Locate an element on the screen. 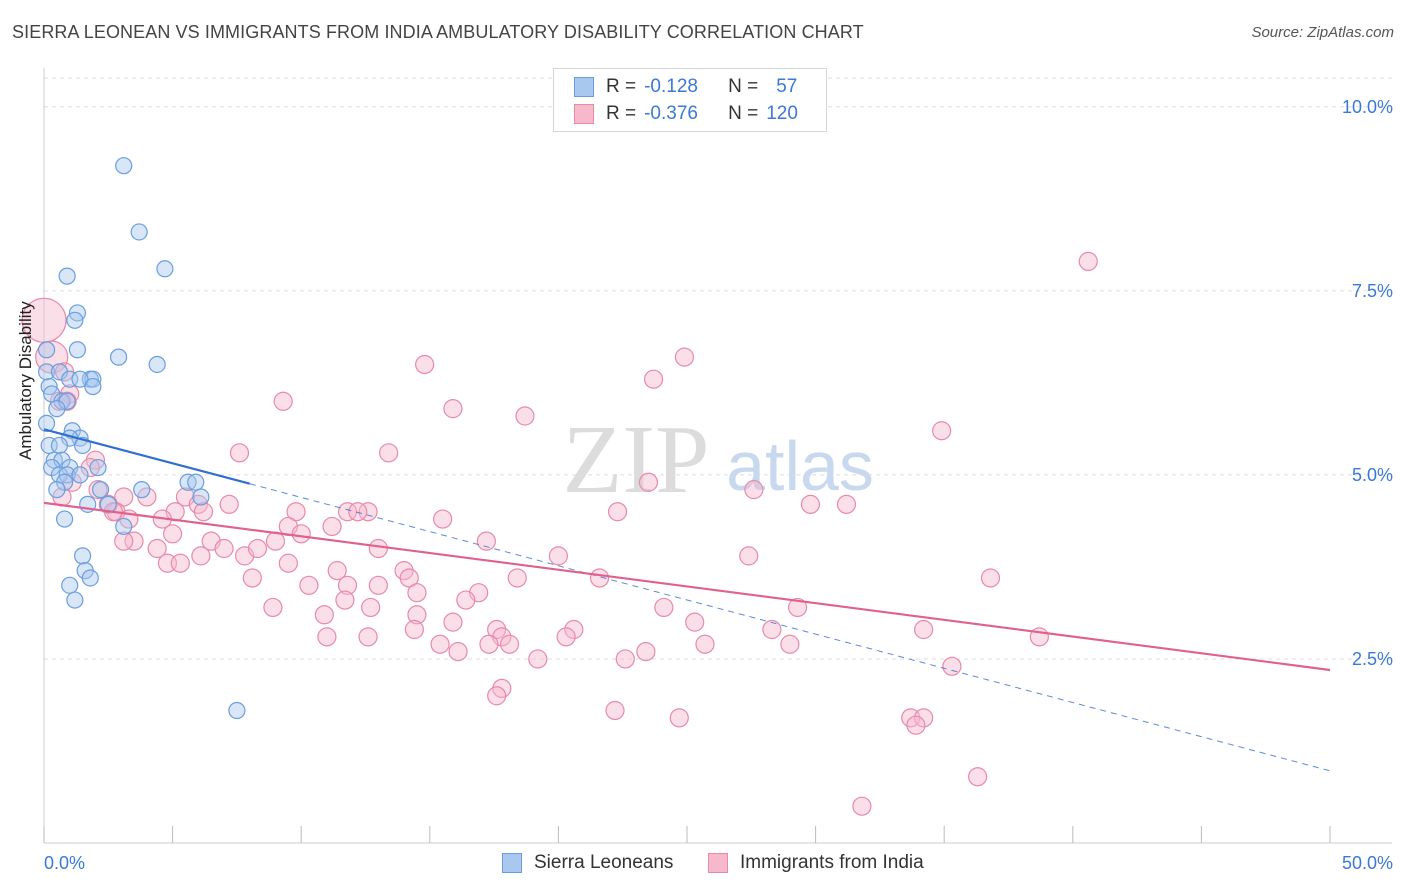  bottom-legend-swatch-india is located at coordinates (718, 863).